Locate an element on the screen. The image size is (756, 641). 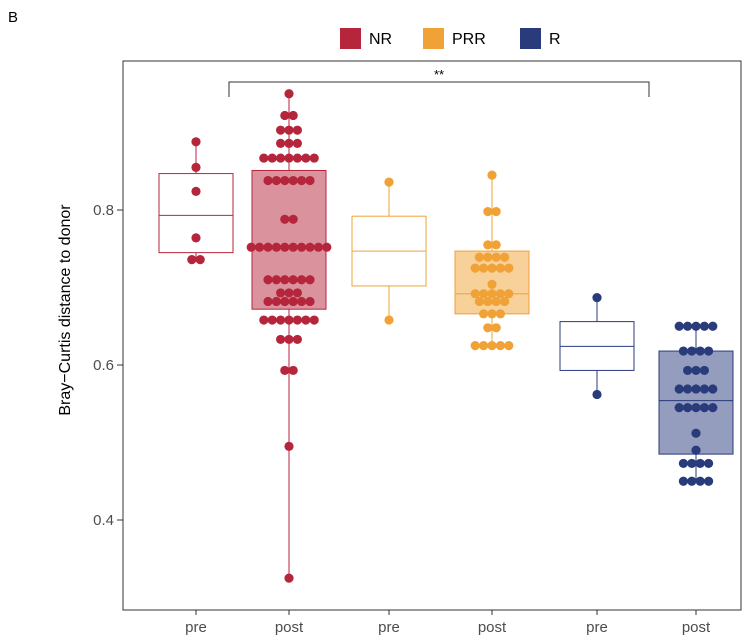
x-axis: pre post pre post pre post is located at coordinates (448, 623).